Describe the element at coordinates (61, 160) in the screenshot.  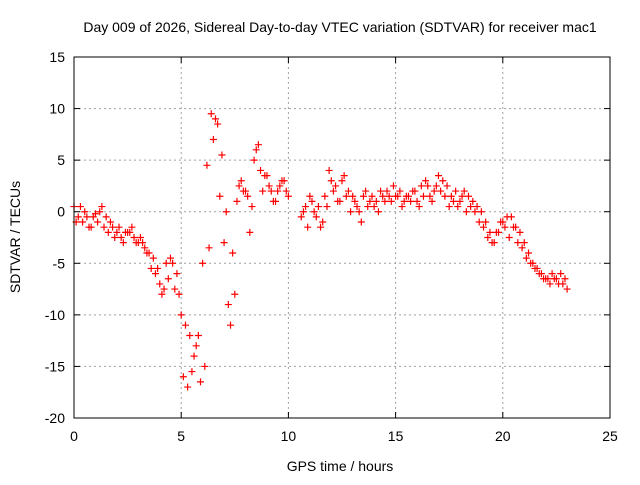
I see `y-tick-label: 5` at that location.